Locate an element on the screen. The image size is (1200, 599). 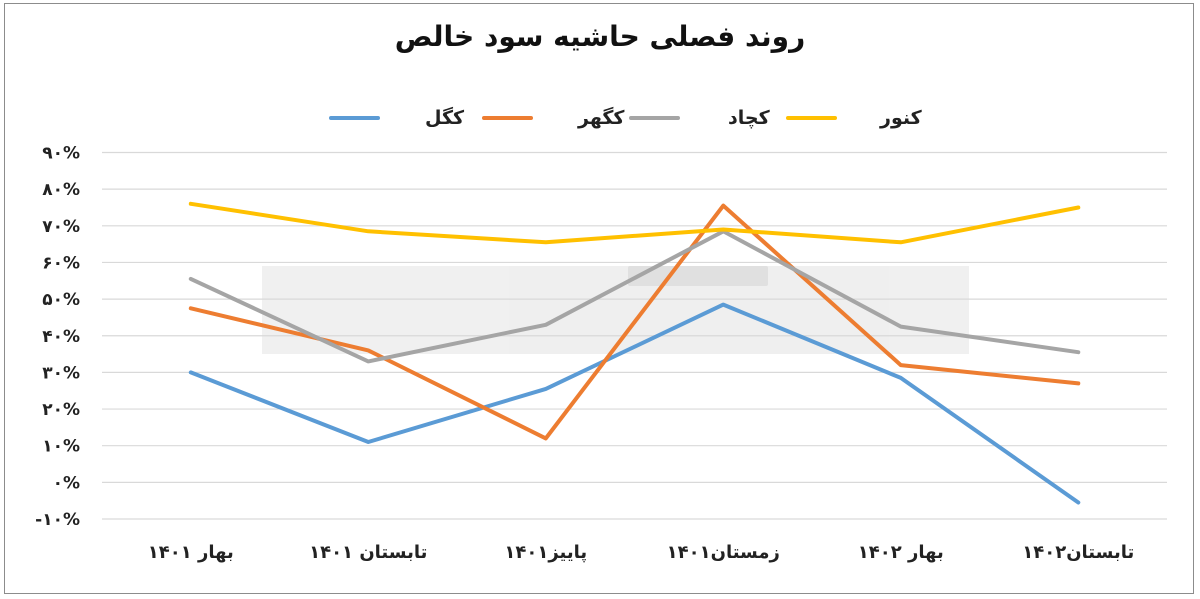
y-tick-label: ۳۰% is located at coordinates (61, 373).